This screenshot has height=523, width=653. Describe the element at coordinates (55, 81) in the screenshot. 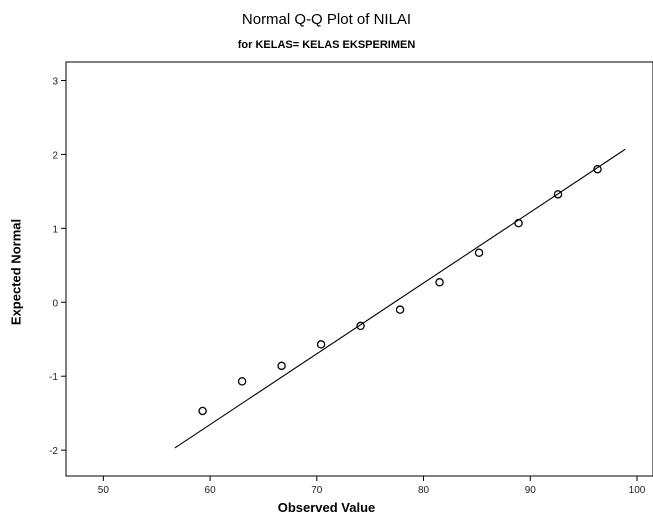

I see `y-tick-label: 3` at that location.